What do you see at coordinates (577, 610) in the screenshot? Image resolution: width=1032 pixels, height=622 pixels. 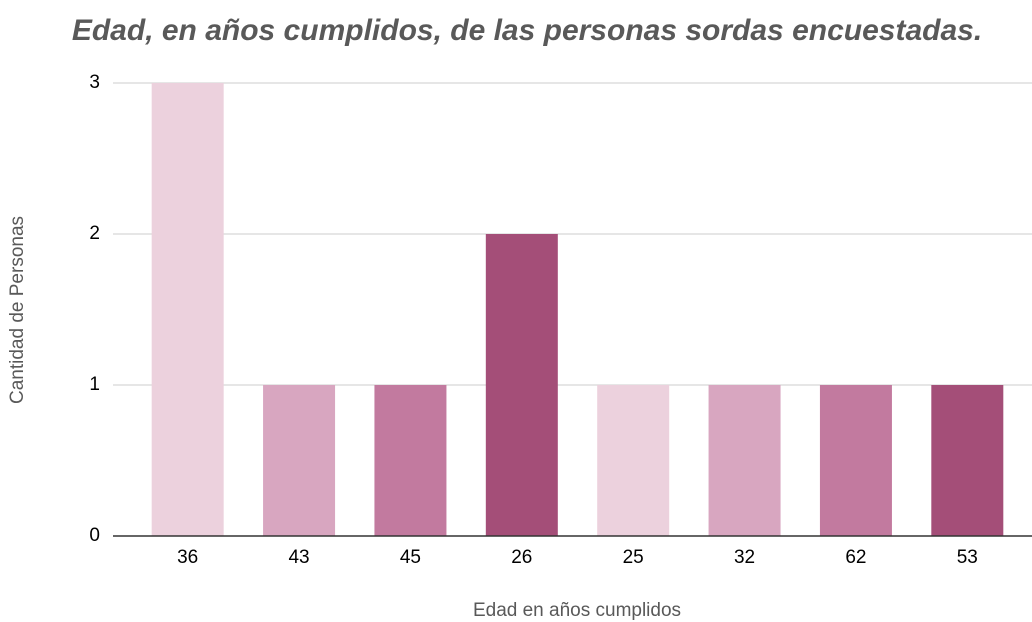 I see `x-axis-label: Edad en años cumplidos` at bounding box center [577, 610].